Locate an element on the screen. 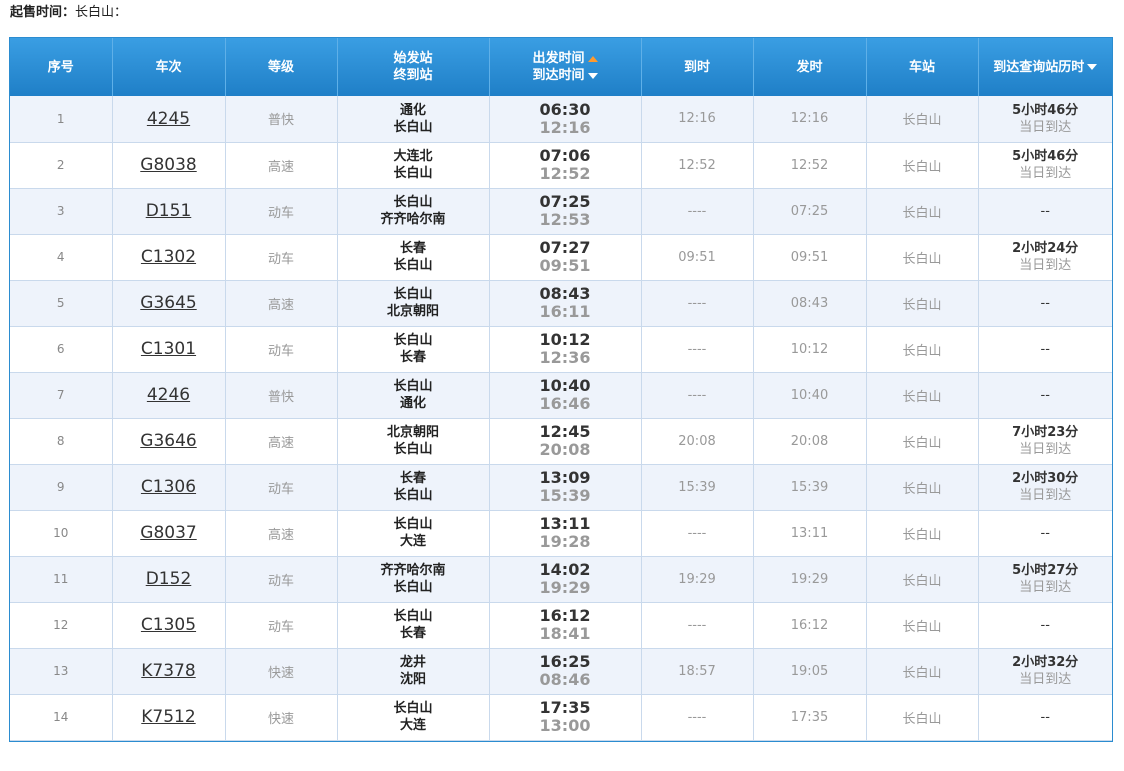  table-row: 7 4246 普快 长白山 通化 10:40 16:46 ---- 10:40 长白山 -- is located at coordinates (561, 395).